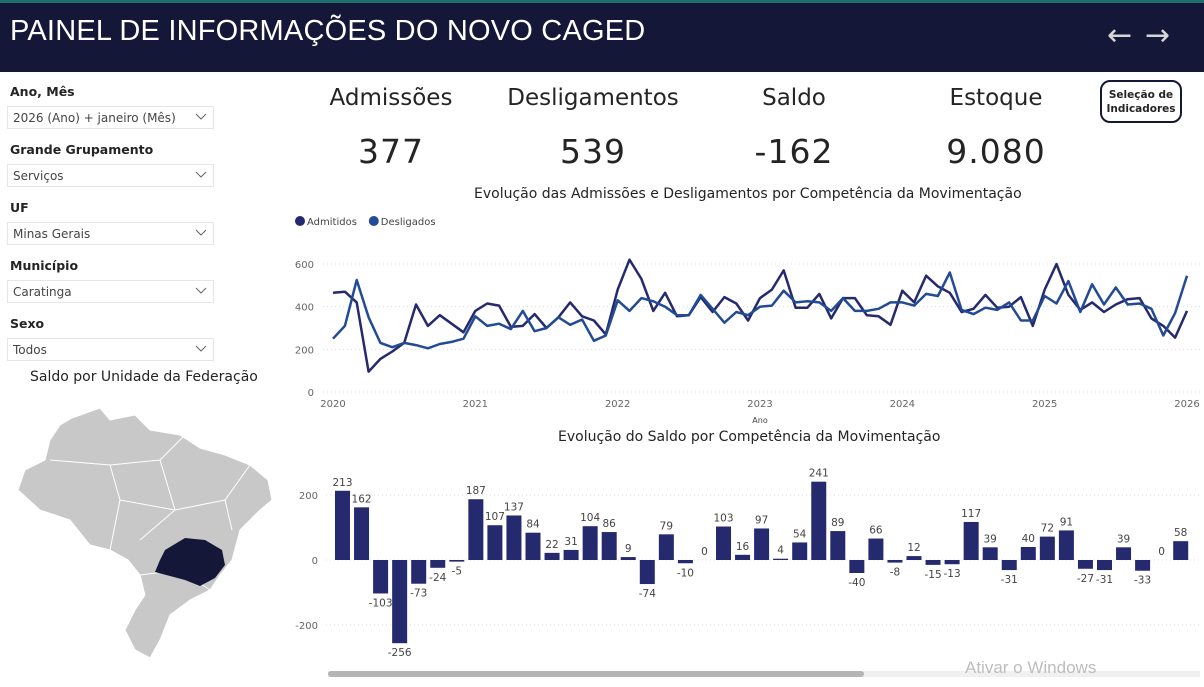 The width and height of the screenshot is (1204, 687). I want to click on brazil-map, so click(145, 532).